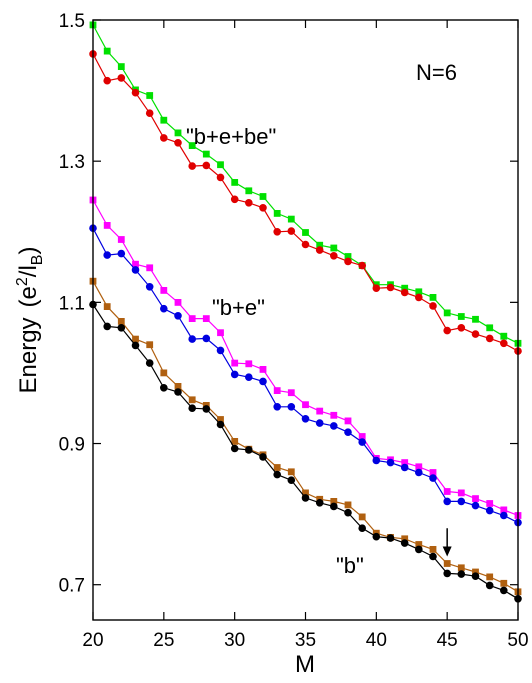 This screenshot has height=683, width=532. What do you see at coordinates (305, 664) in the screenshot?
I see `x-axis-label: M` at bounding box center [305, 664].